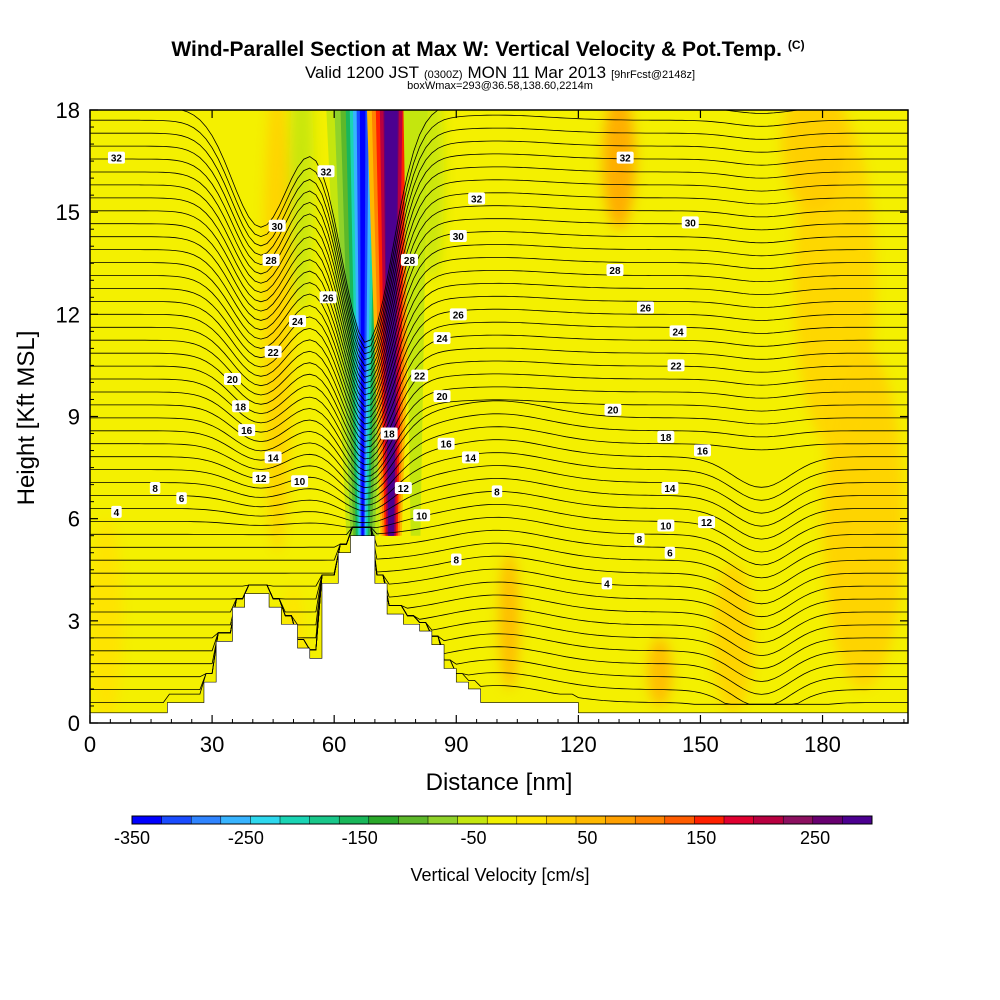 This screenshot has height=1000, width=1000. Describe the element at coordinates (499, 782) in the screenshot. I see `x-axis-label: Distance [nm]` at that location.